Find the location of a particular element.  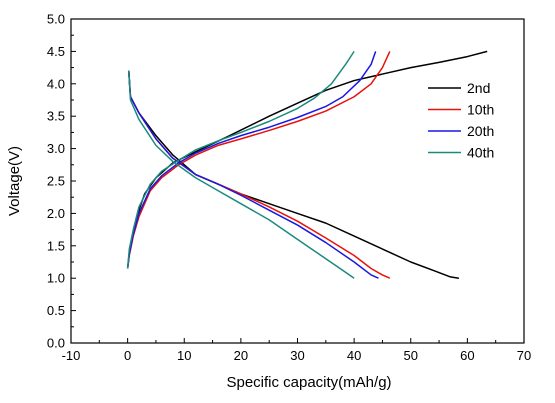

x-tick-label: 70 is located at coordinates (524, 355).